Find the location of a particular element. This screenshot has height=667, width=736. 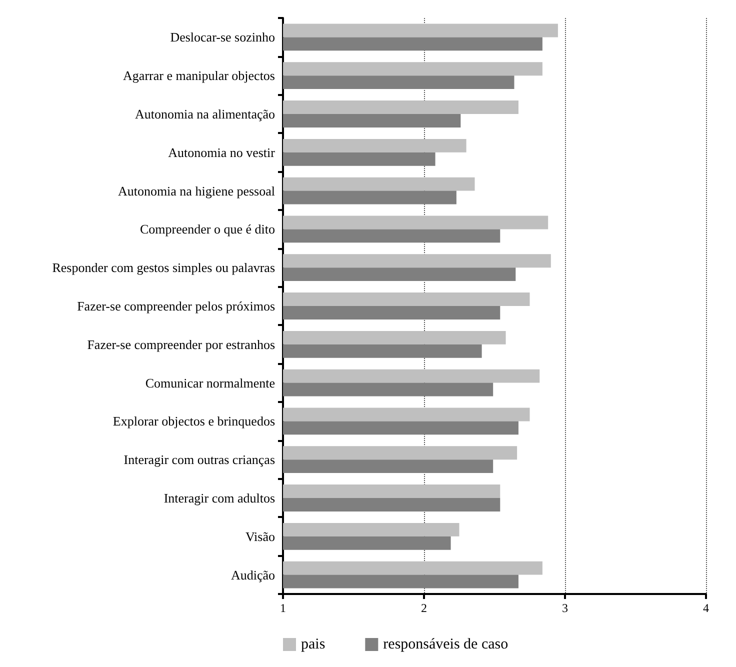

y-tick-label: Autonomia no vestir is located at coordinates (222, 152).